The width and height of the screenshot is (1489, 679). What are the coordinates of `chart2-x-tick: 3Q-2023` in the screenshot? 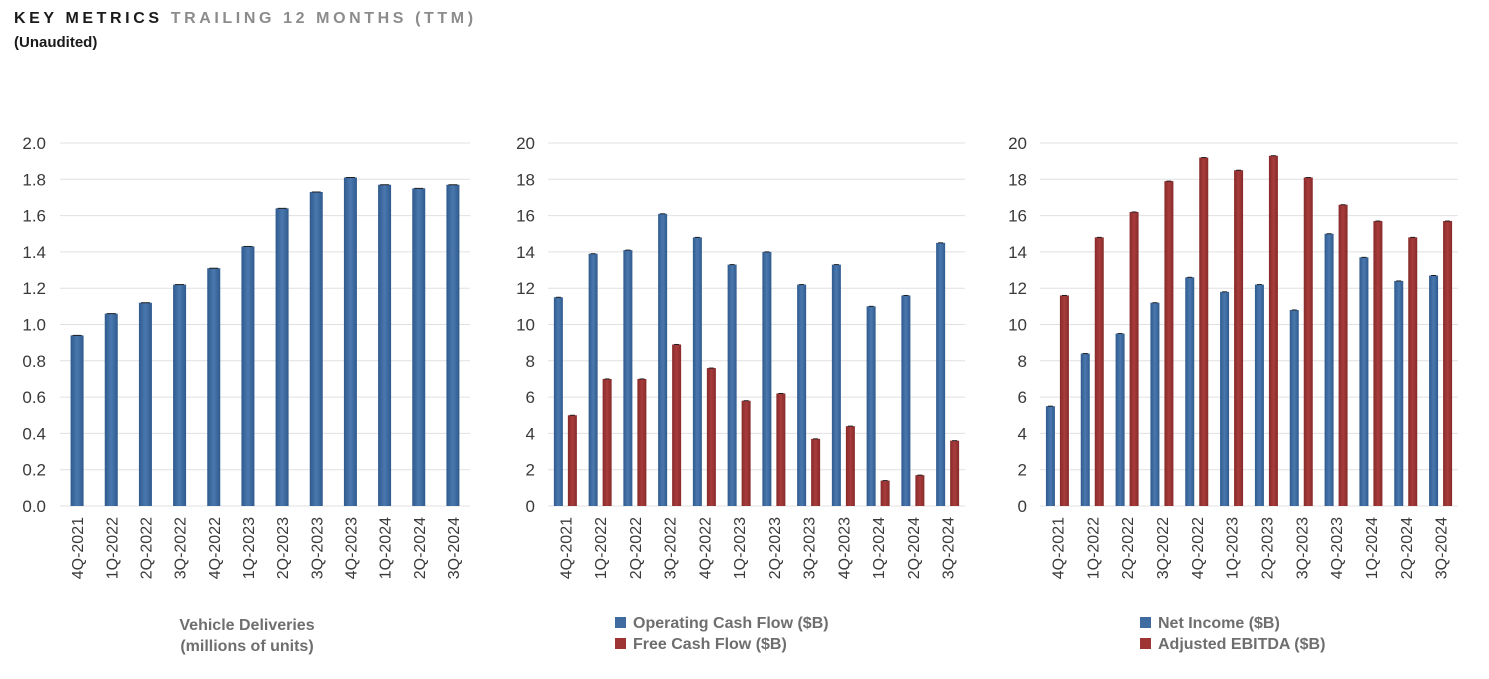 It's located at (810, 548).